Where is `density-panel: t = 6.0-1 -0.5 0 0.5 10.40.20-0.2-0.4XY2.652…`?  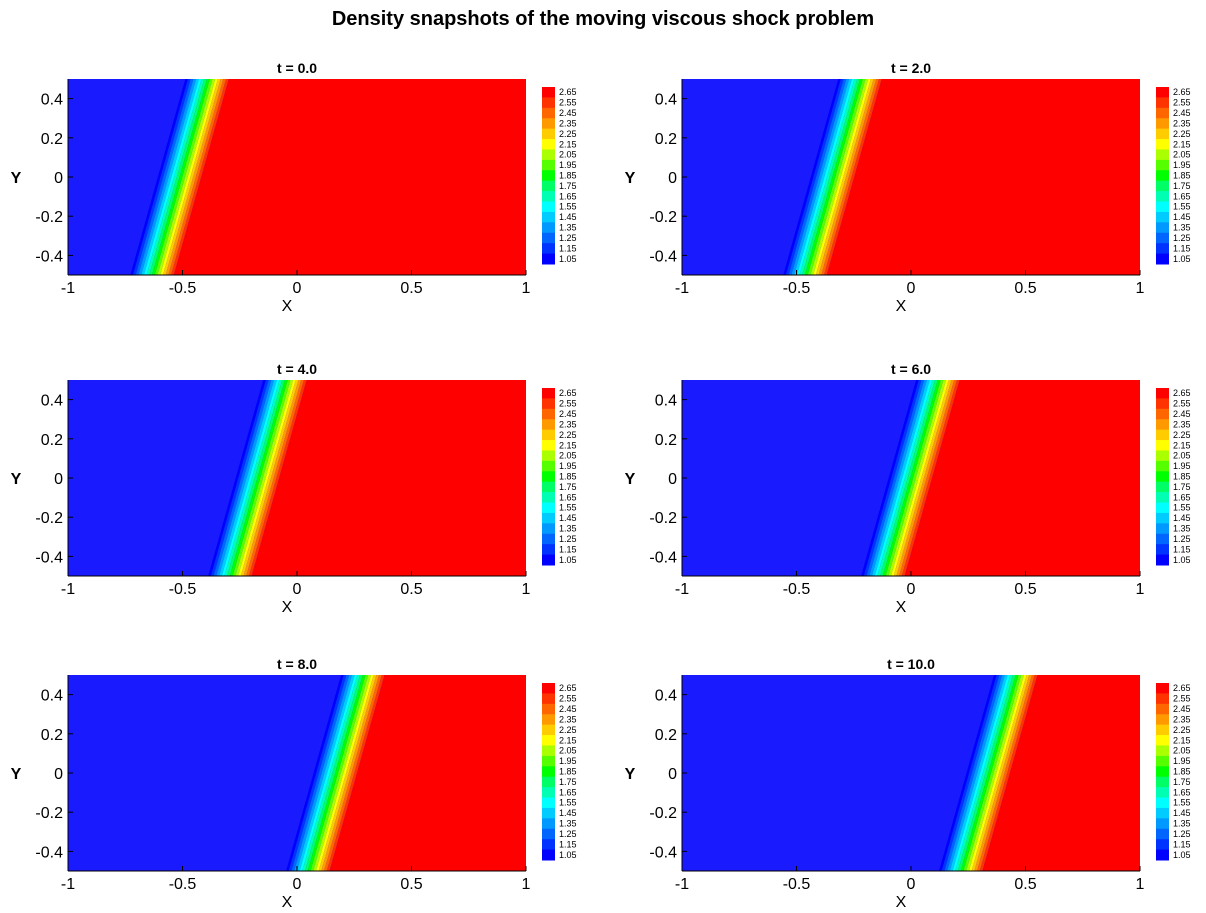
density-panel: t = 6.0-1 -0.5 0 0.5 10.40.20-0.2-0.4XY2.652… is located at coordinates (908, 488).